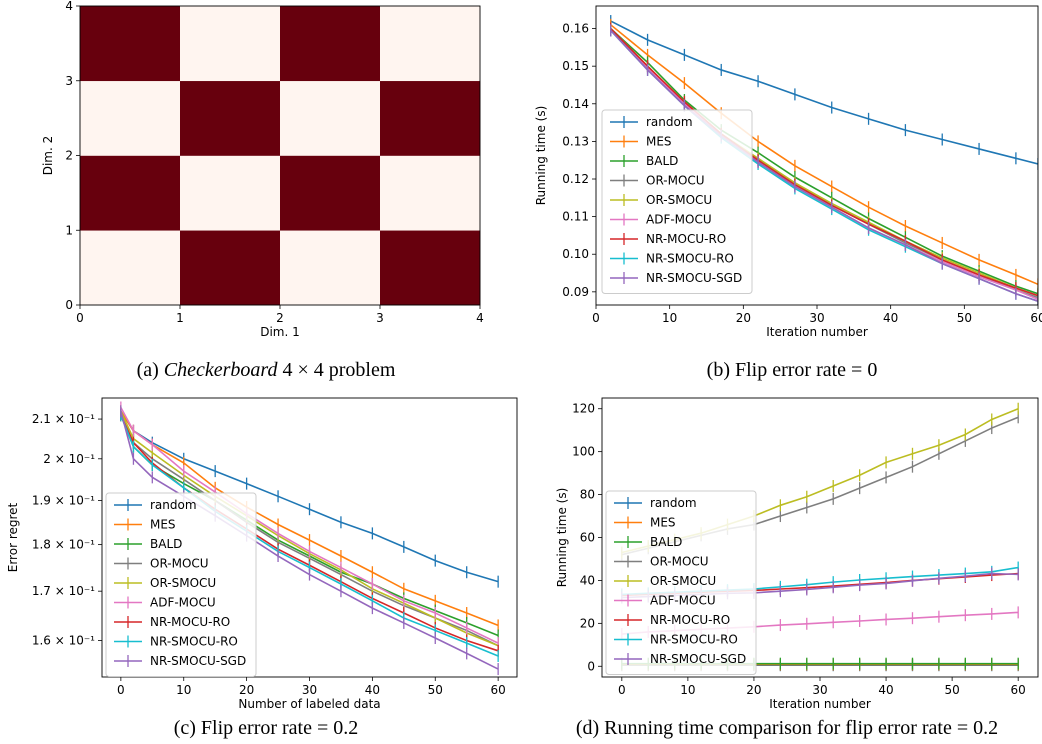  What do you see at coordinates (63, 591) in the screenshot?
I see `y-tick-label: 1.7 × 10⁻¹` at bounding box center [63, 591].